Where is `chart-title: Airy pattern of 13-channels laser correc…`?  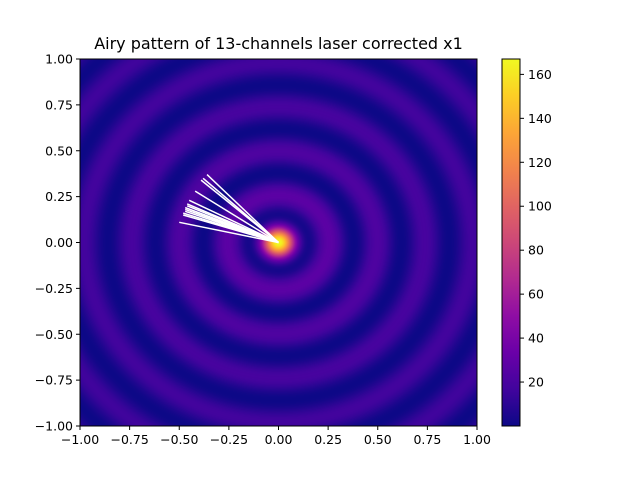 chart-title: Airy pattern of 13-channels laser correc… is located at coordinates (278, 43).